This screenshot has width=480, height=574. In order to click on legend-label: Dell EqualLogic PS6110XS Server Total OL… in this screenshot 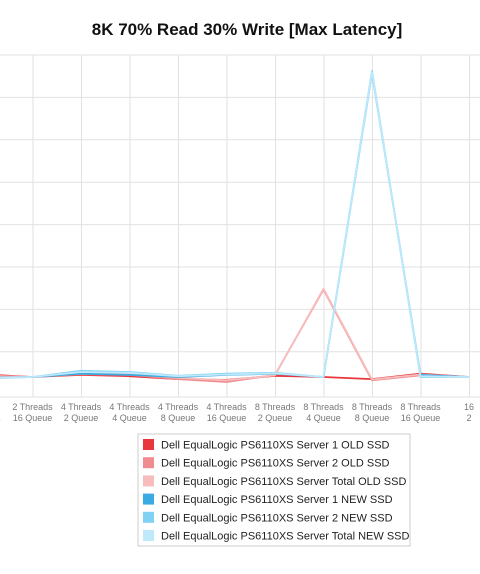, I will do `click(283, 482)`.